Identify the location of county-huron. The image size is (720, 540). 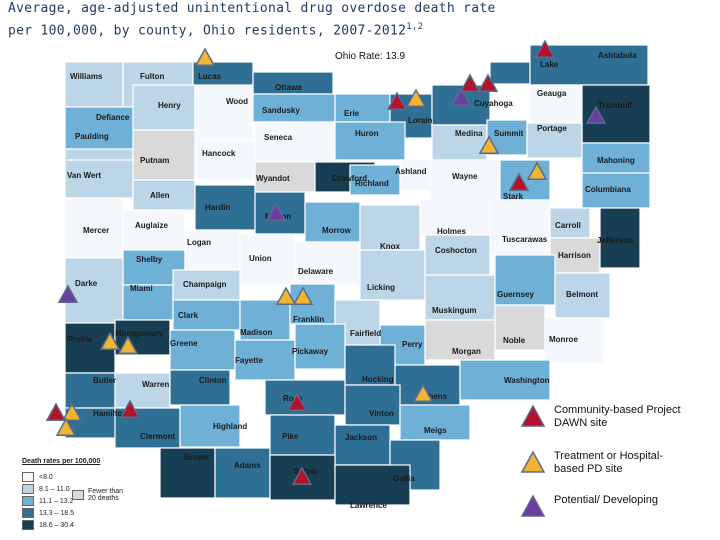
(370, 141).